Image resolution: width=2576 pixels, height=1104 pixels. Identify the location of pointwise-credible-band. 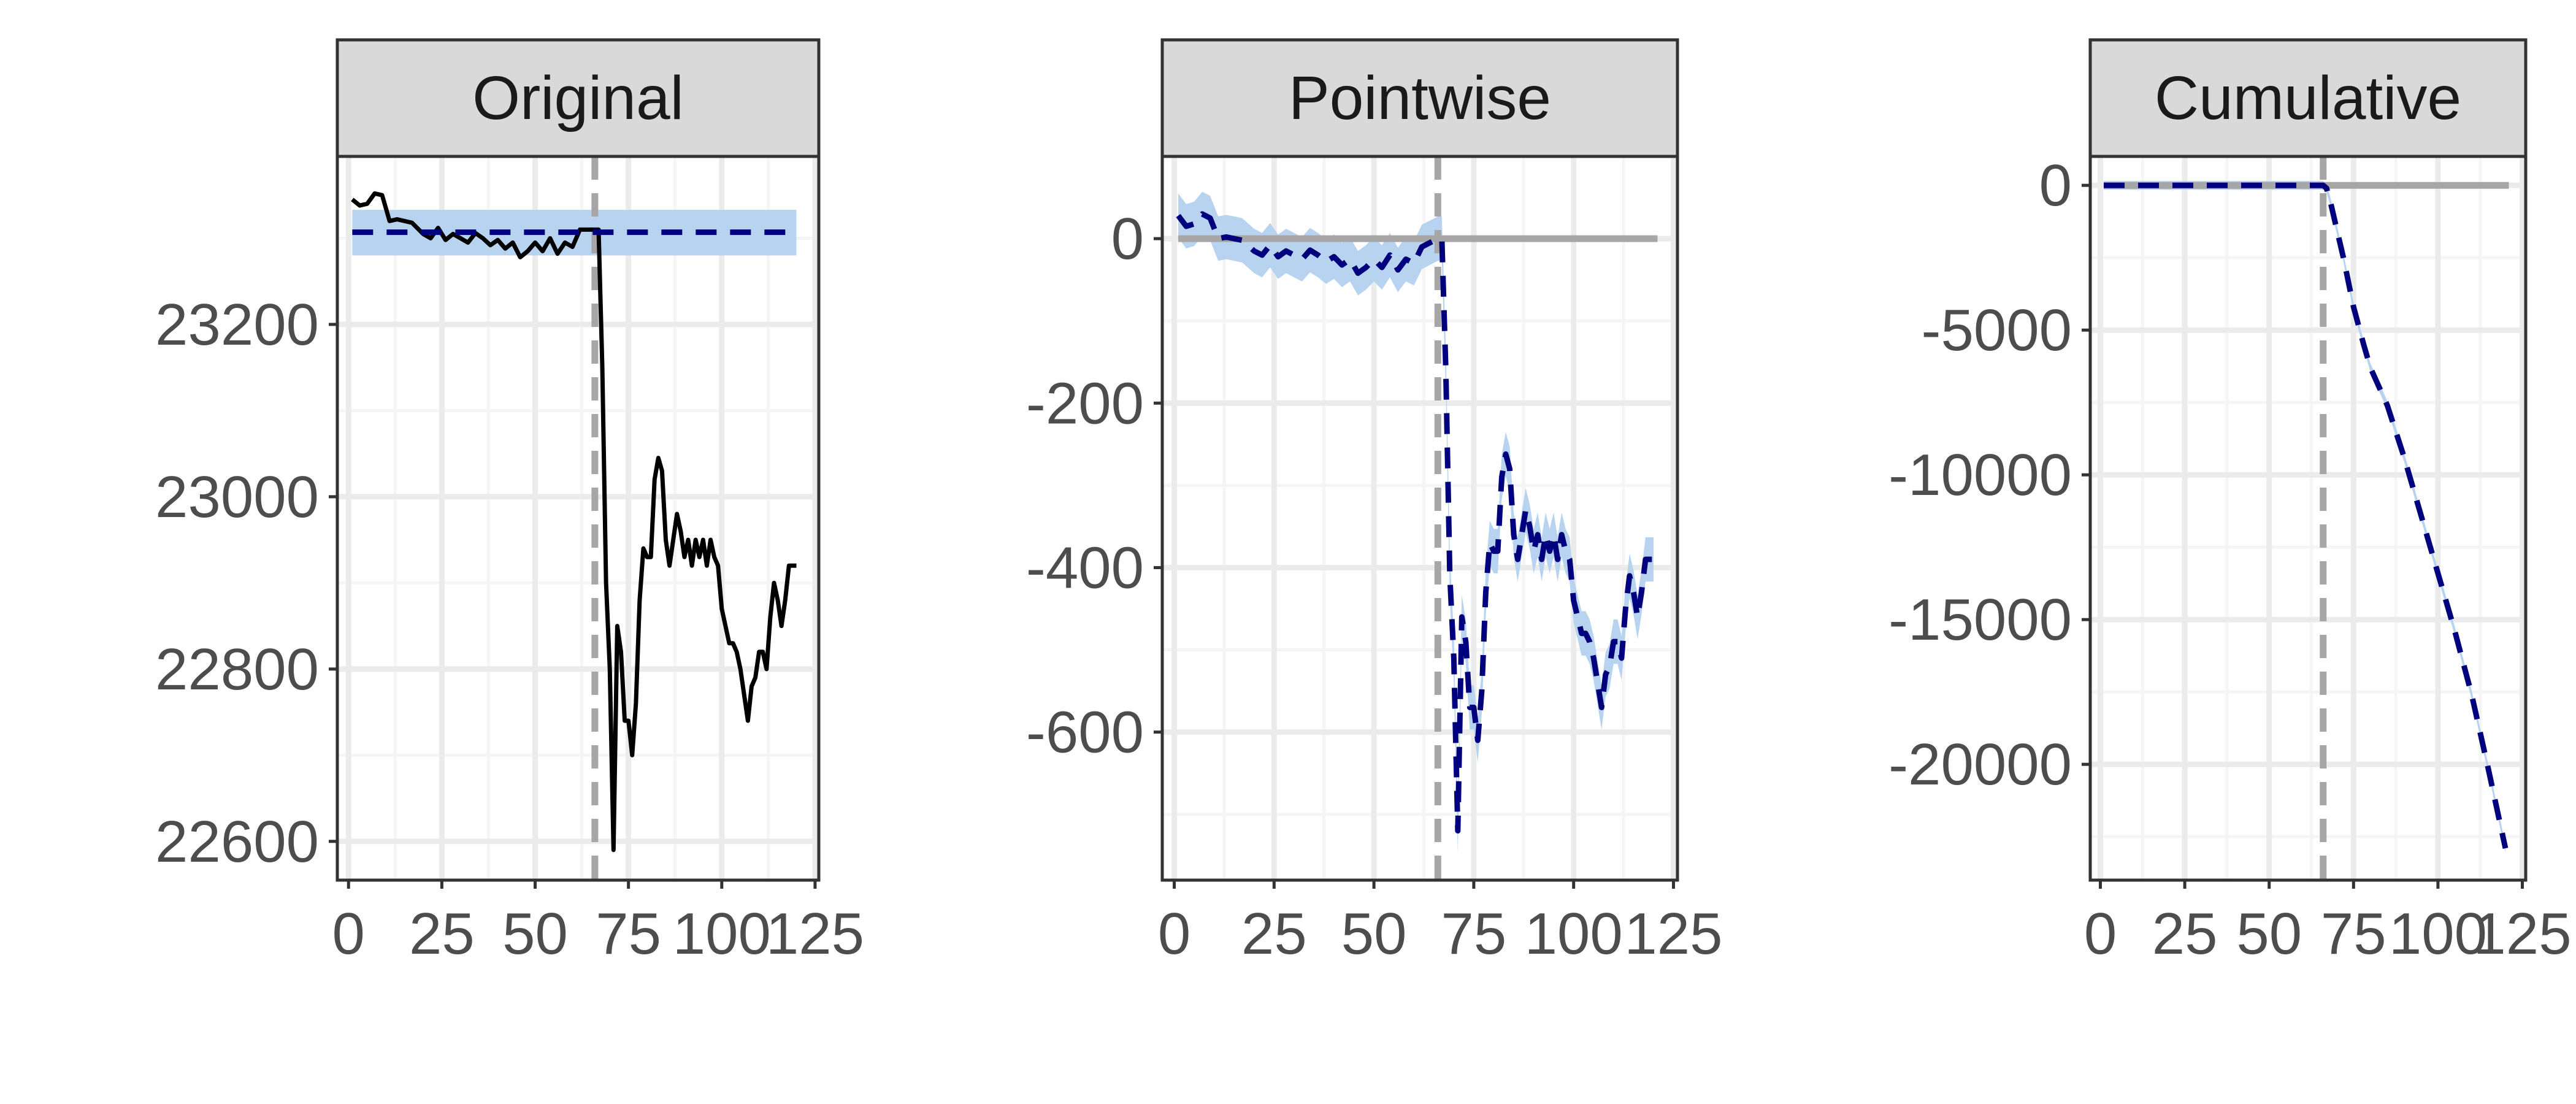
(1416, 522).